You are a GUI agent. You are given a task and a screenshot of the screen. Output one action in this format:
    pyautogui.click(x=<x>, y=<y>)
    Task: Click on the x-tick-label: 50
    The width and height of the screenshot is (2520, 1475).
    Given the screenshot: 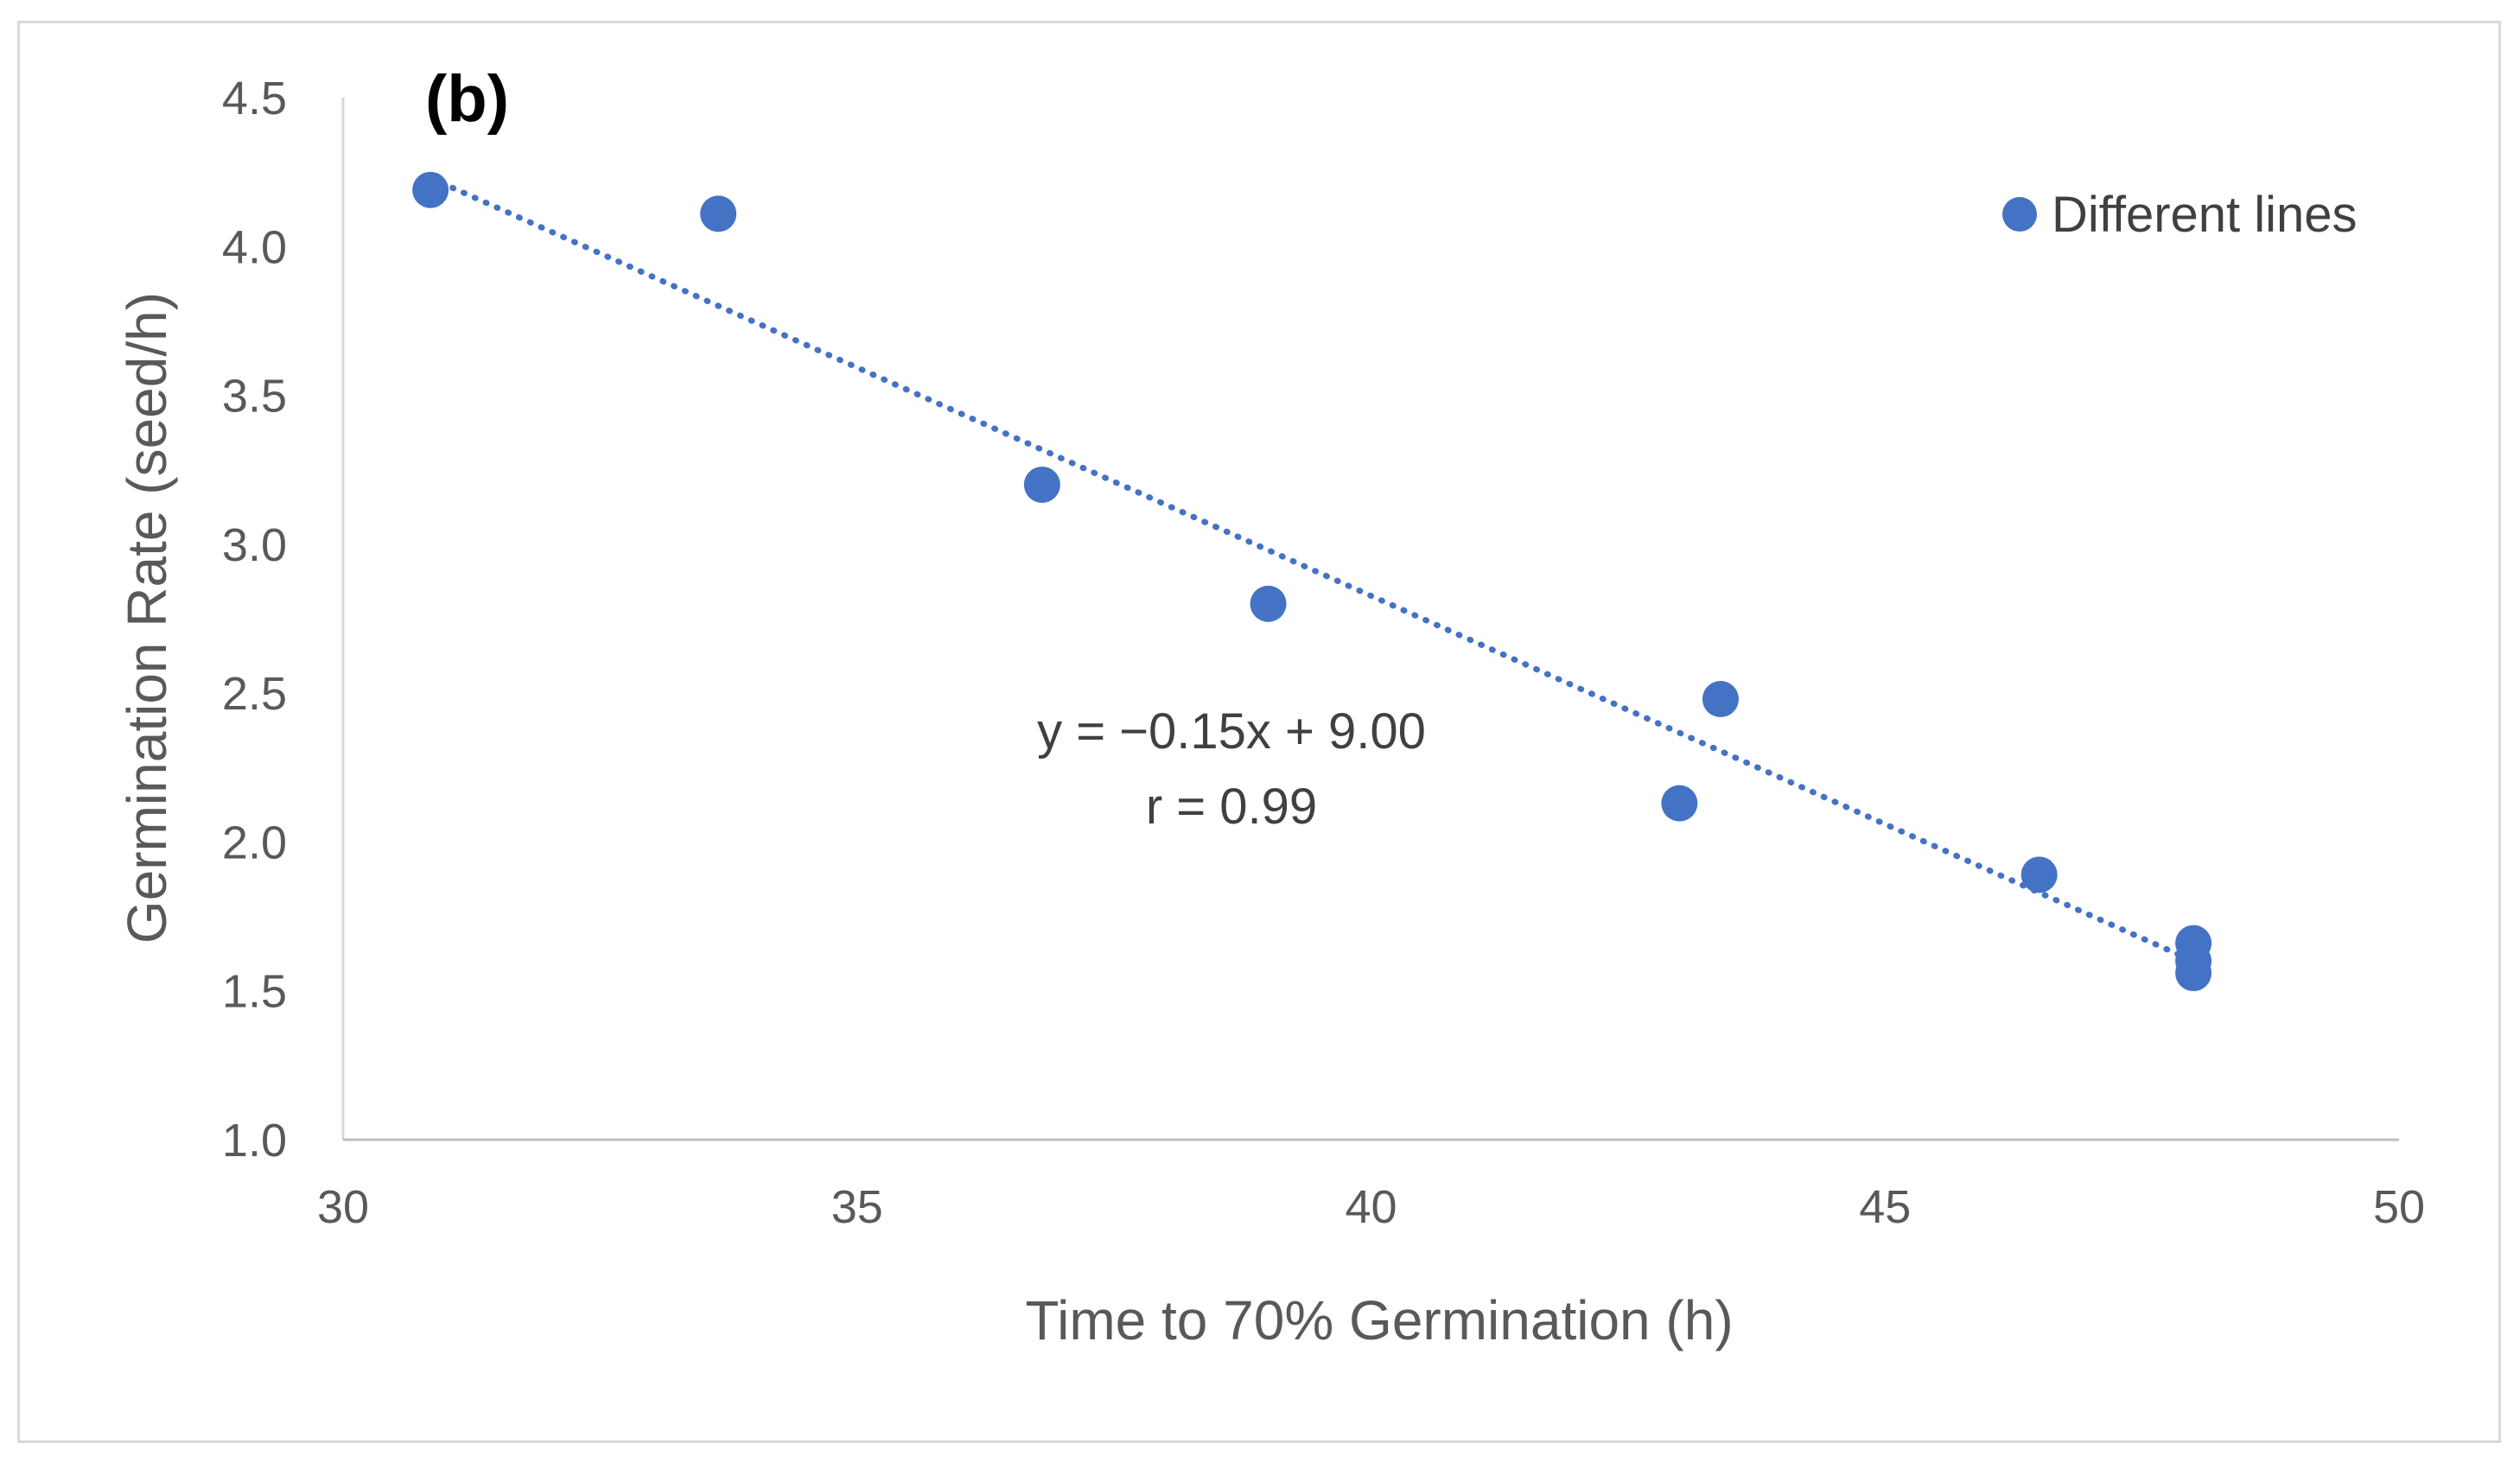 What is the action you would take?
    pyautogui.click(x=2399, y=1207)
    